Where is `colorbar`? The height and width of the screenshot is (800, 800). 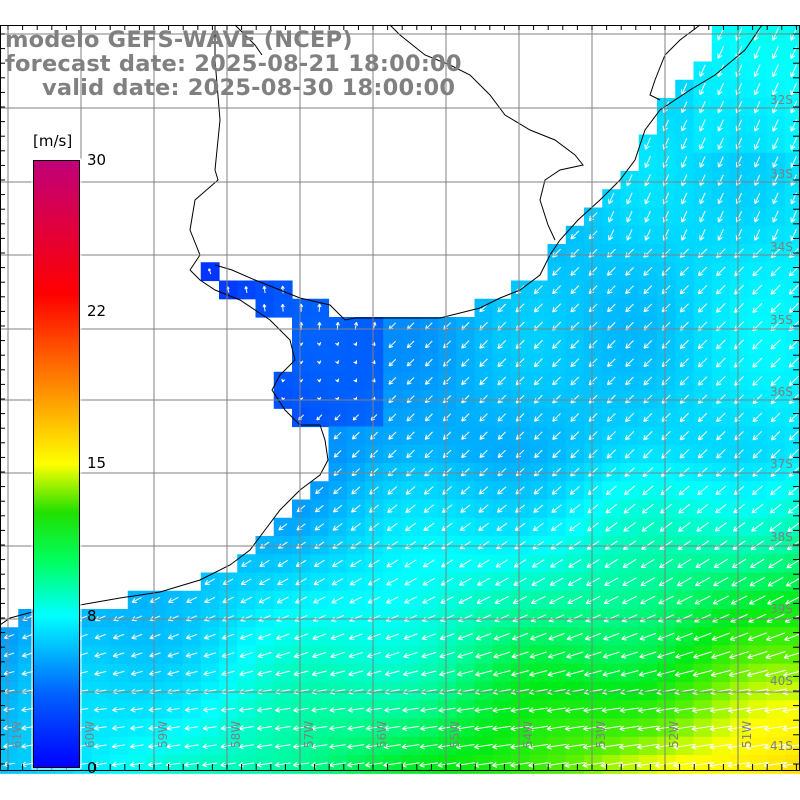
colorbar is located at coordinates (56, 464).